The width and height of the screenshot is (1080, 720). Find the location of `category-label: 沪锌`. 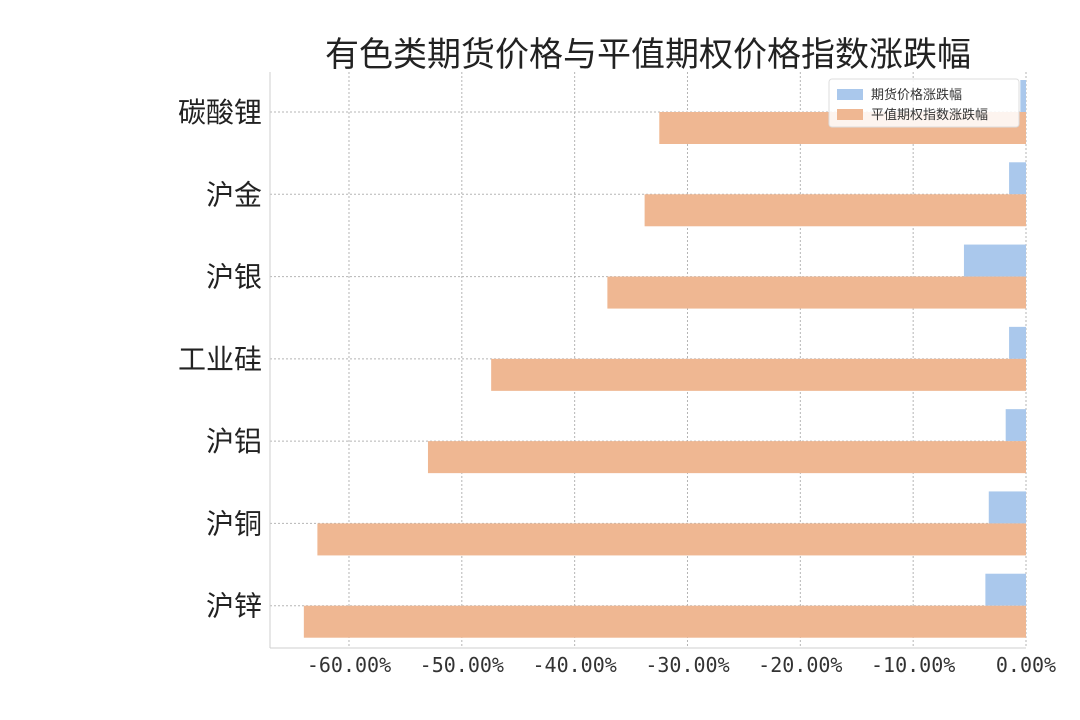

category-label: 沪锌 is located at coordinates (234, 606).